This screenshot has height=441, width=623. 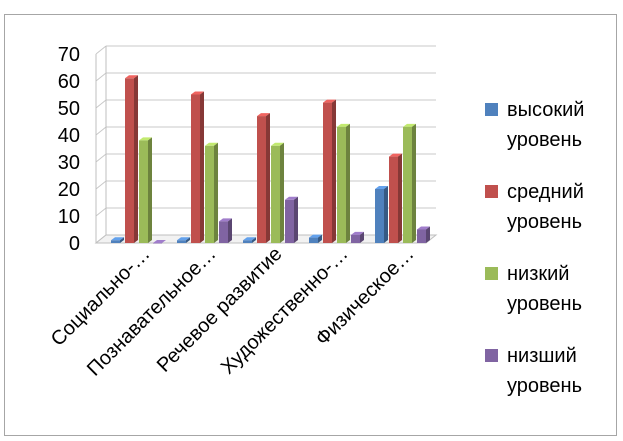 I want to click on y-tick-label: 50, so click(x=69, y=109).